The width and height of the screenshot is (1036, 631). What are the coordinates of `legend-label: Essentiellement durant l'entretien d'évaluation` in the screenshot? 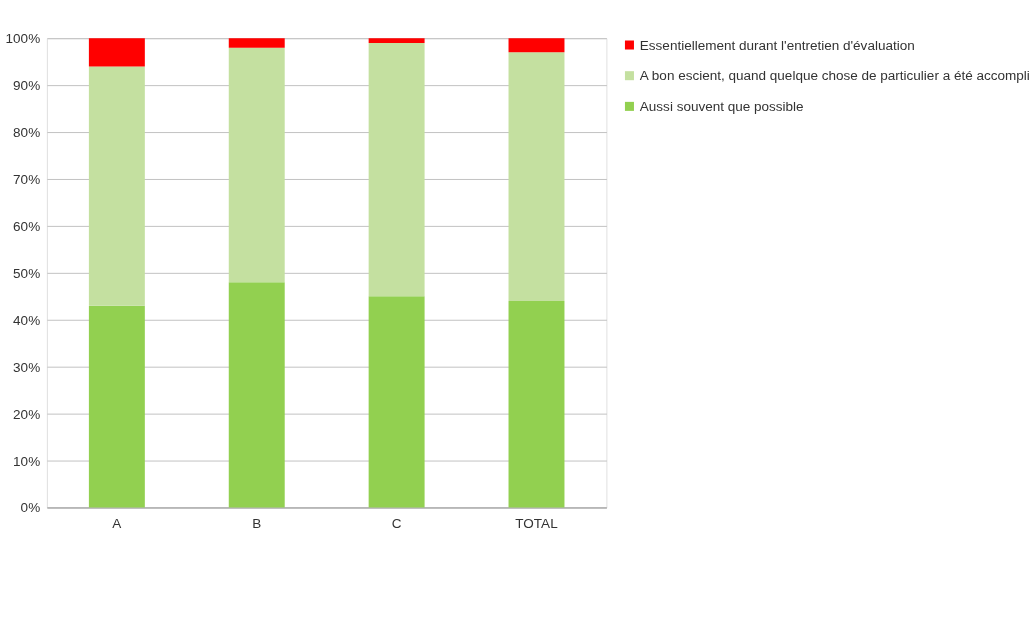 It's located at (777, 45).